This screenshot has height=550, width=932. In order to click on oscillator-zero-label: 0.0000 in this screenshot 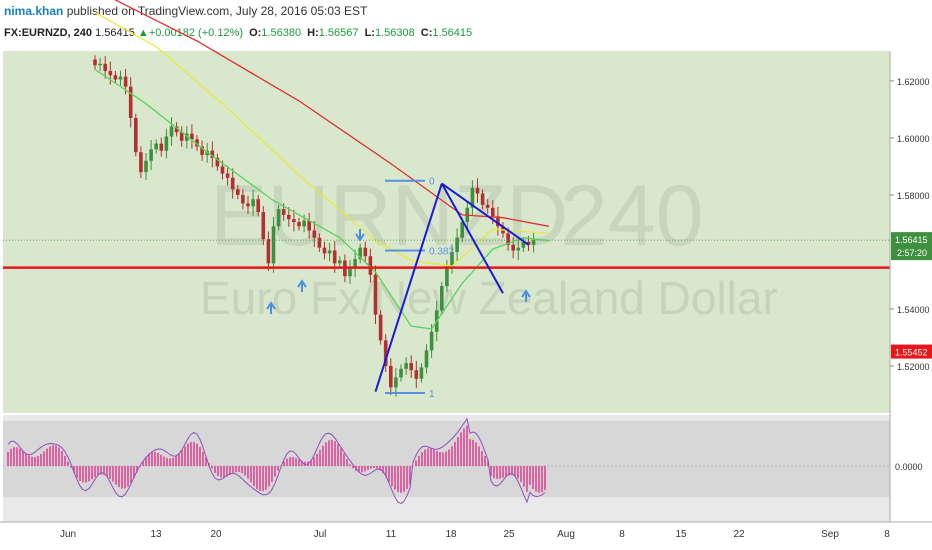, I will do `click(909, 467)`.